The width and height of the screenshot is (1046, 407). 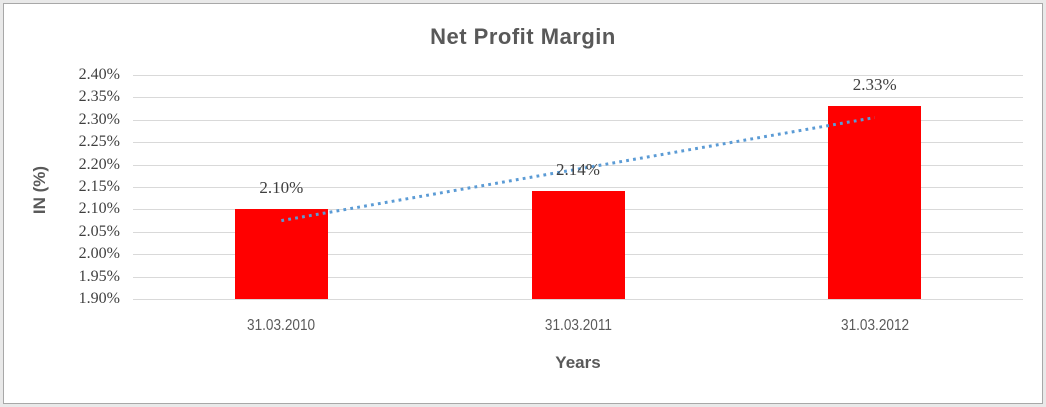 I want to click on bar-31.03.2012, so click(x=875, y=202).